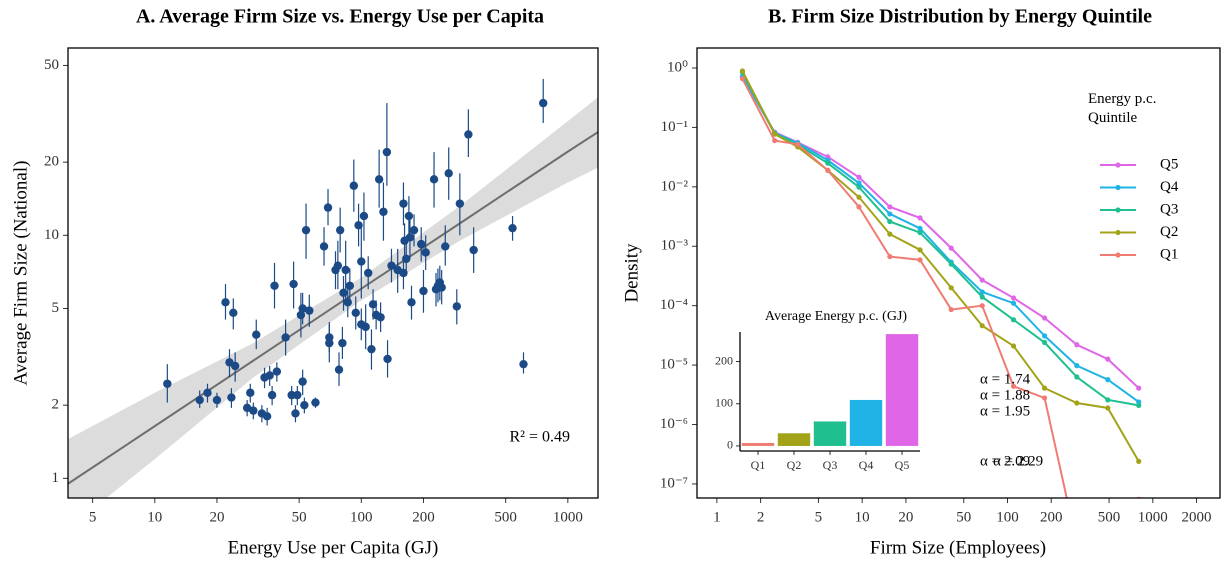  Describe the element at coordinates (1005, 461) in the screenshot. I see `annotation: α = 2.09` at that location.